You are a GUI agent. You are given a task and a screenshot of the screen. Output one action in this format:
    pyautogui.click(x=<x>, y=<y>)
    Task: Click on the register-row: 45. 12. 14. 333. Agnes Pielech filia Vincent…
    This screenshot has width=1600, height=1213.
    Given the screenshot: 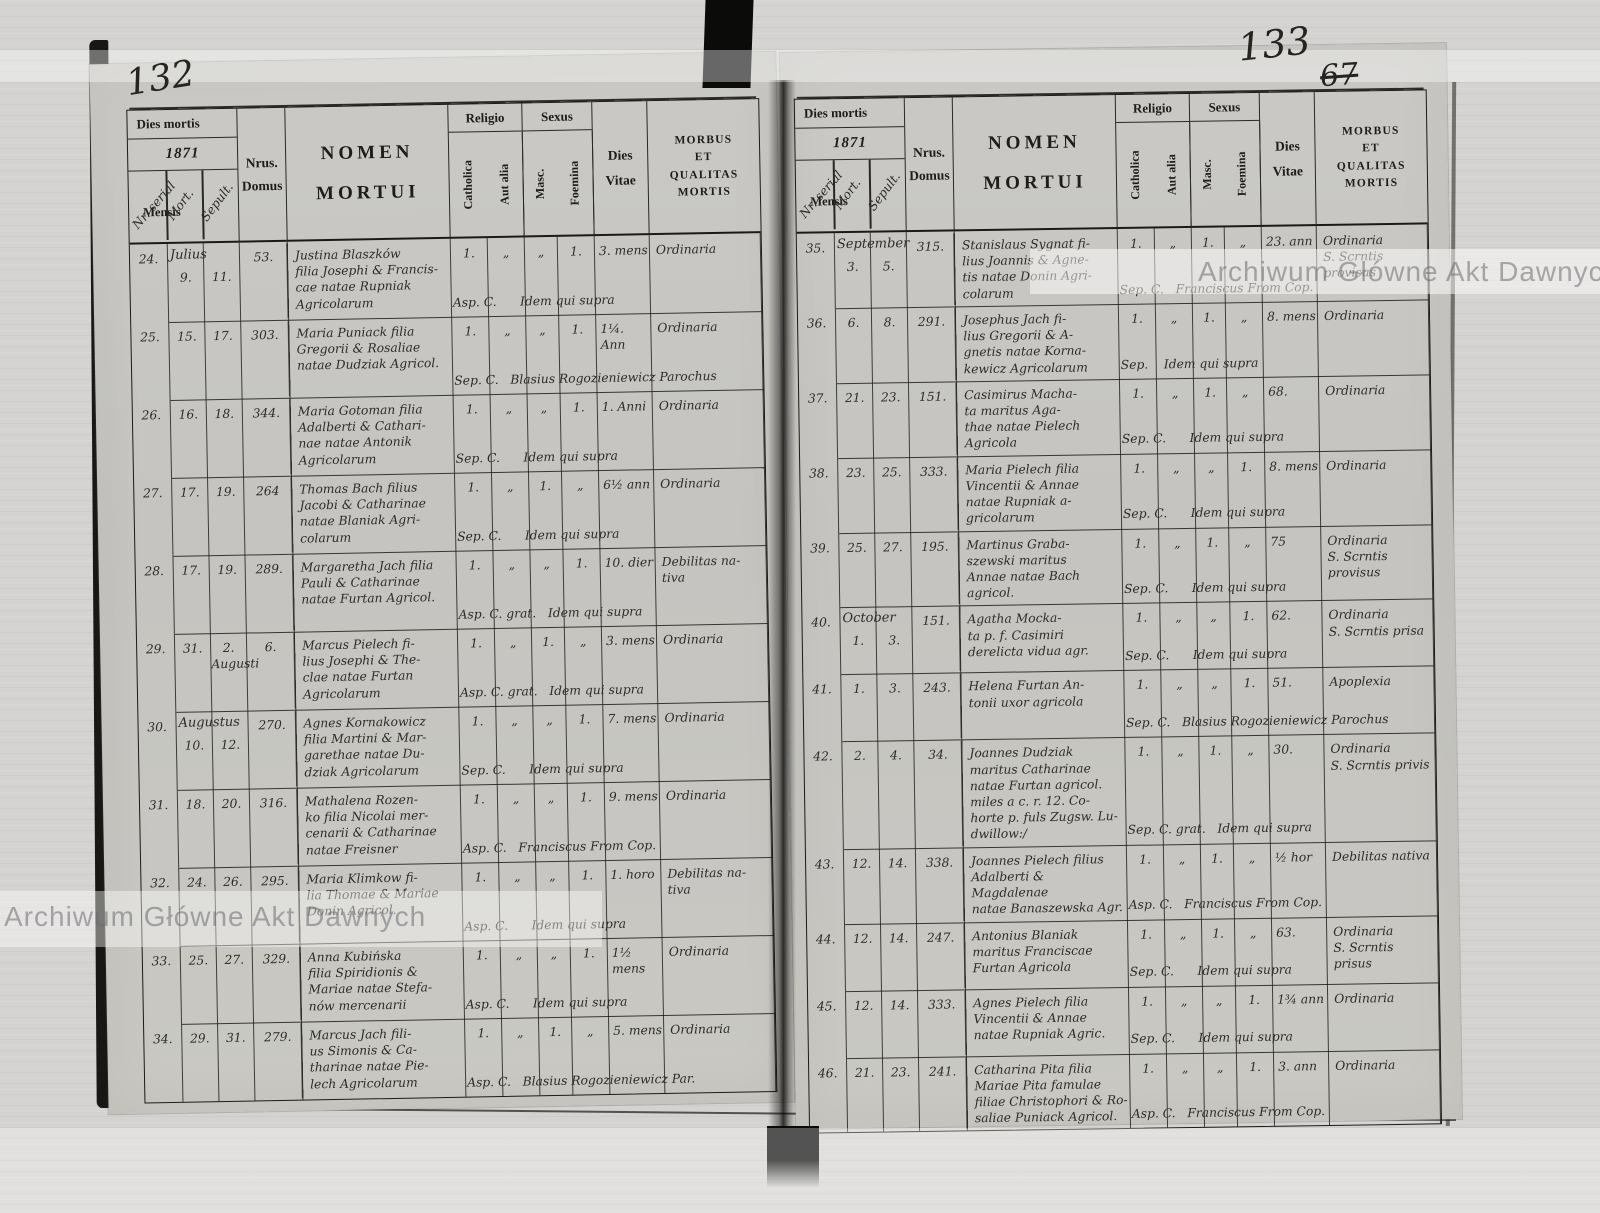 What is the action you would take?
    pyautogui.click(x=1123, y=1020)
    